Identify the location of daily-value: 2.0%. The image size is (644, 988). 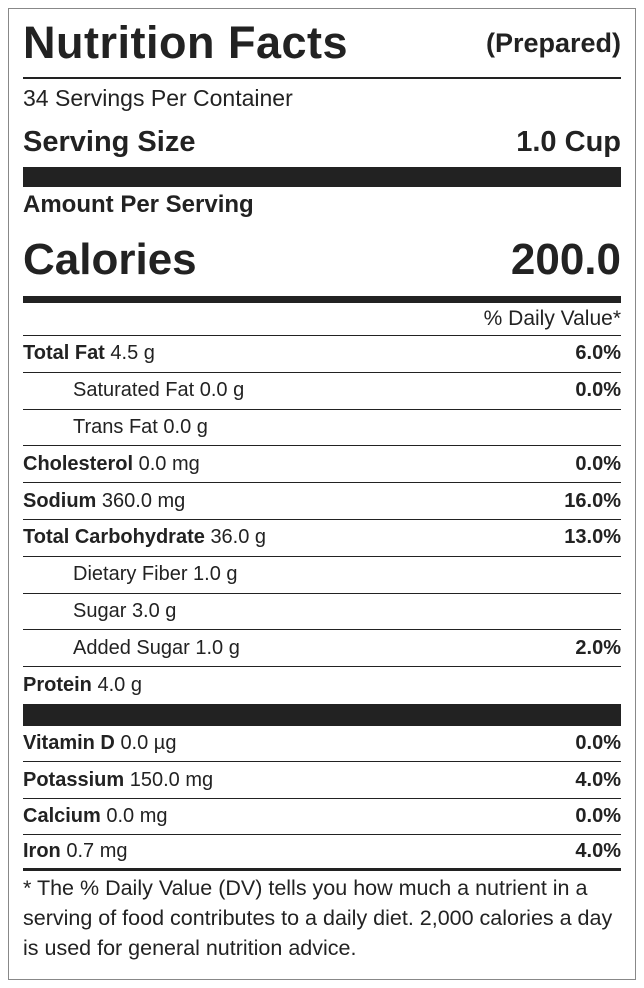
(598, 647).